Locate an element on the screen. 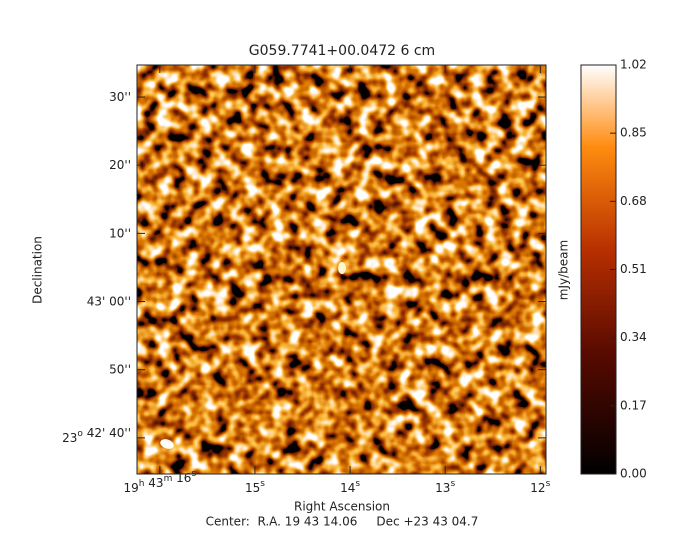  x-tick-label: 12s is located at coordinates (540, 487).